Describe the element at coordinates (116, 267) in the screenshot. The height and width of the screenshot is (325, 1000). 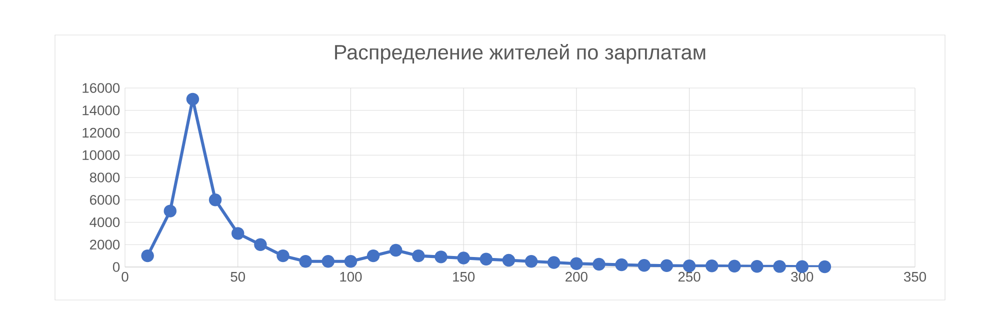
I see `y-tick-label: 0` at that location.